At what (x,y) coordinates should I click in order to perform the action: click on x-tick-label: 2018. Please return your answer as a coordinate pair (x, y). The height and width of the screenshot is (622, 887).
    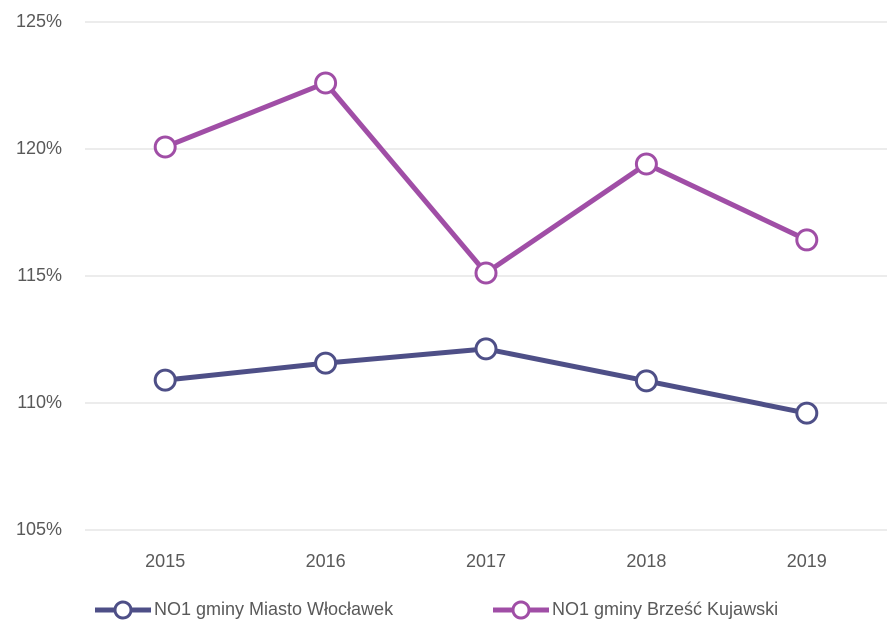
    Looking at the image, I should click on (646, 561).